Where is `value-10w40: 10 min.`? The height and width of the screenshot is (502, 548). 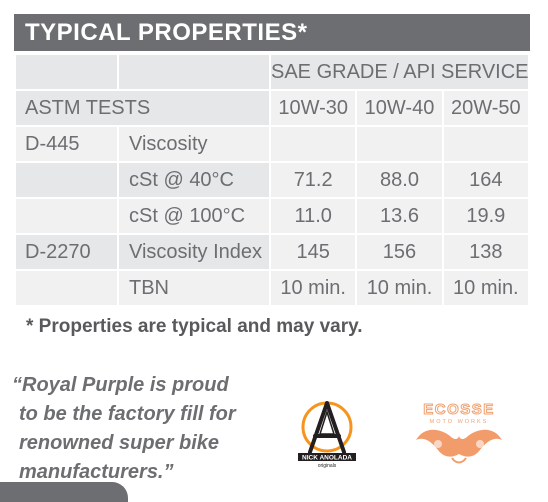 value-10w40: 10 min. is located at coordinates (399, 288).